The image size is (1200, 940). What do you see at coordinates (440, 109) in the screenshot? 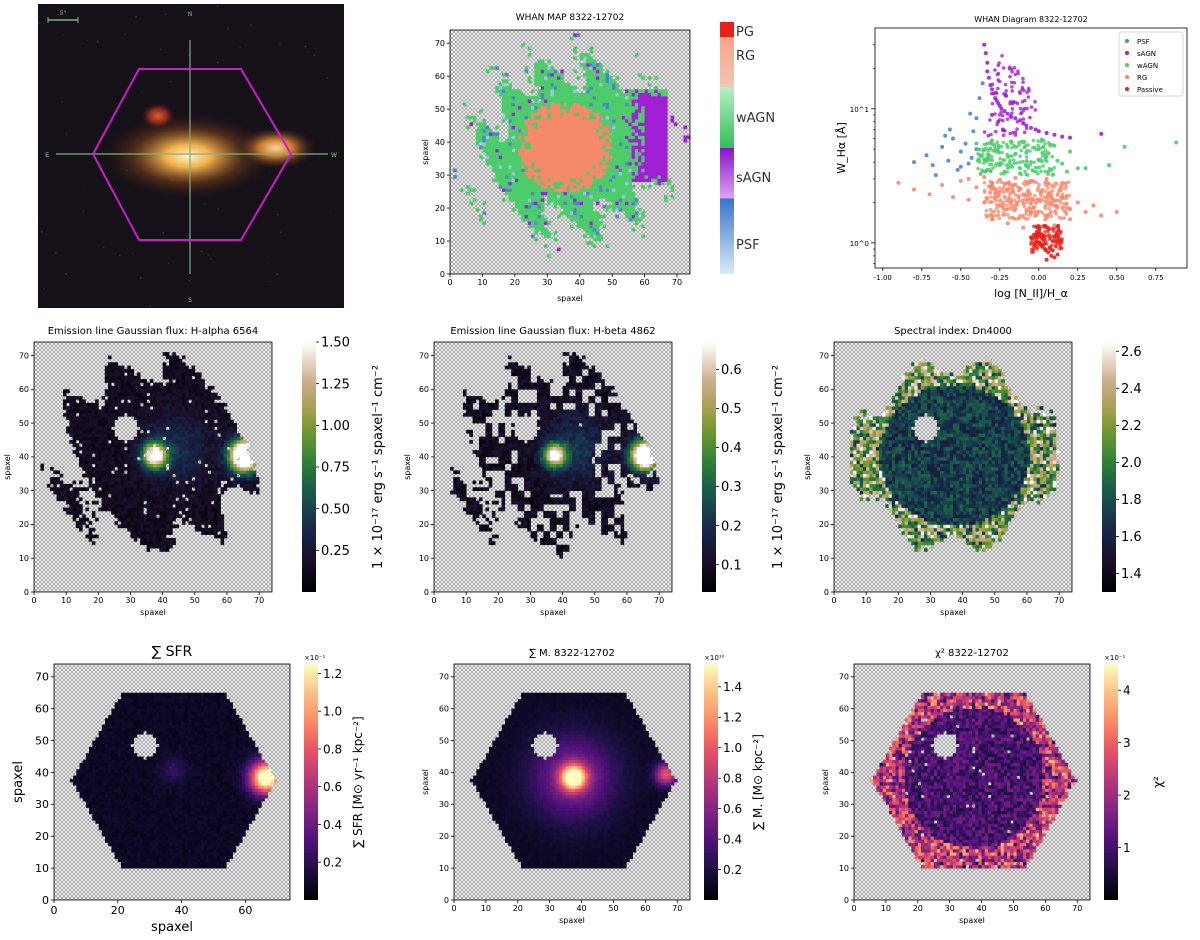
I see `y-tick-label: 50` at bounding box center [440, 109].